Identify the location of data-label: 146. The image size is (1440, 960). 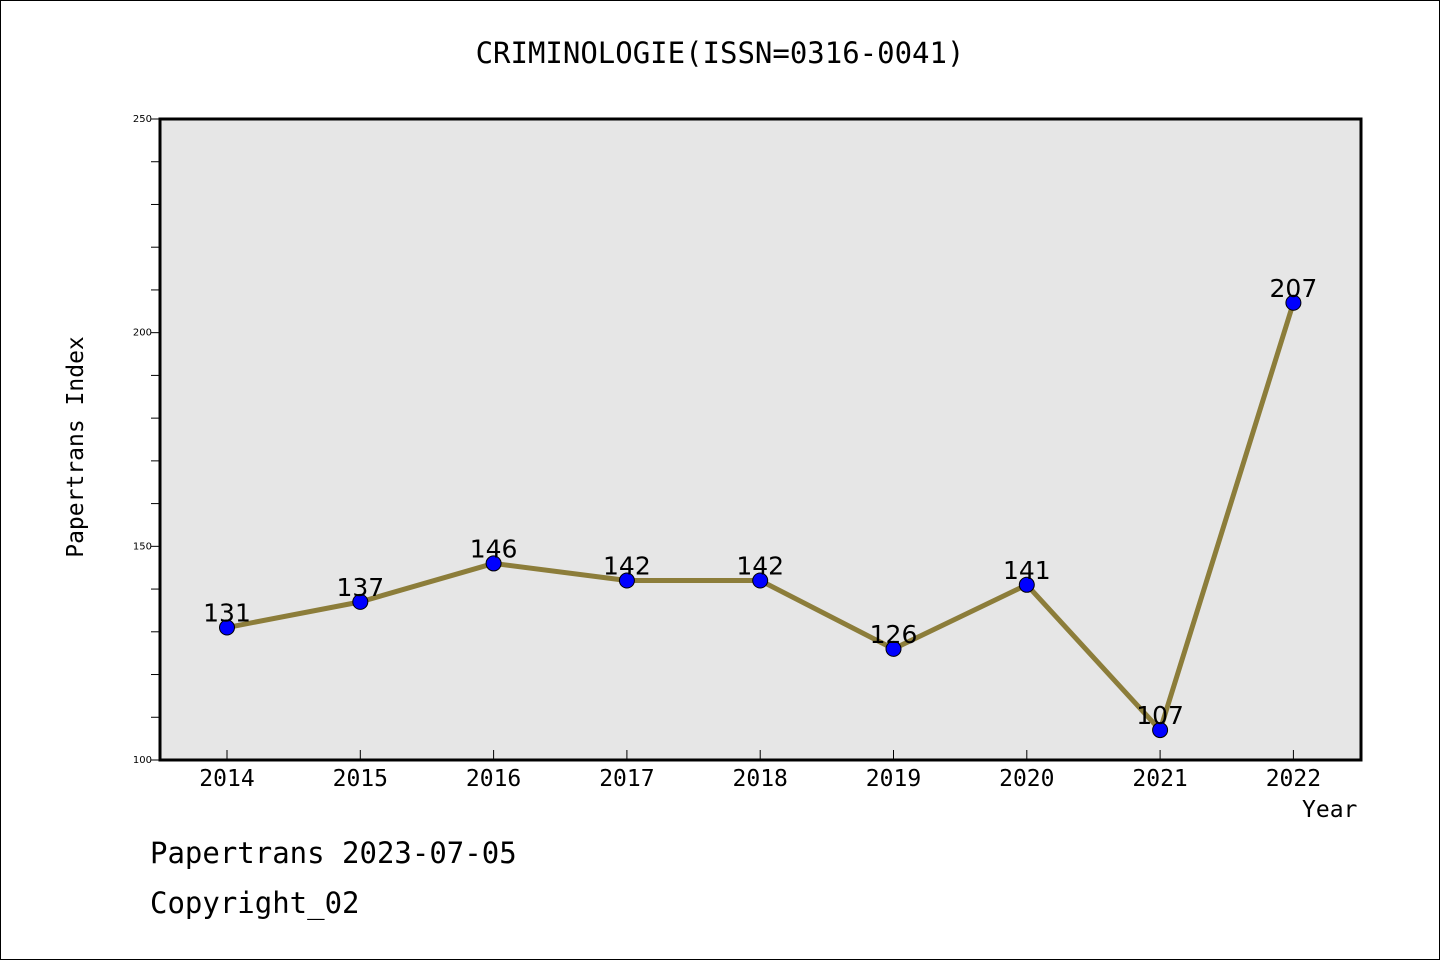
(494, 548).